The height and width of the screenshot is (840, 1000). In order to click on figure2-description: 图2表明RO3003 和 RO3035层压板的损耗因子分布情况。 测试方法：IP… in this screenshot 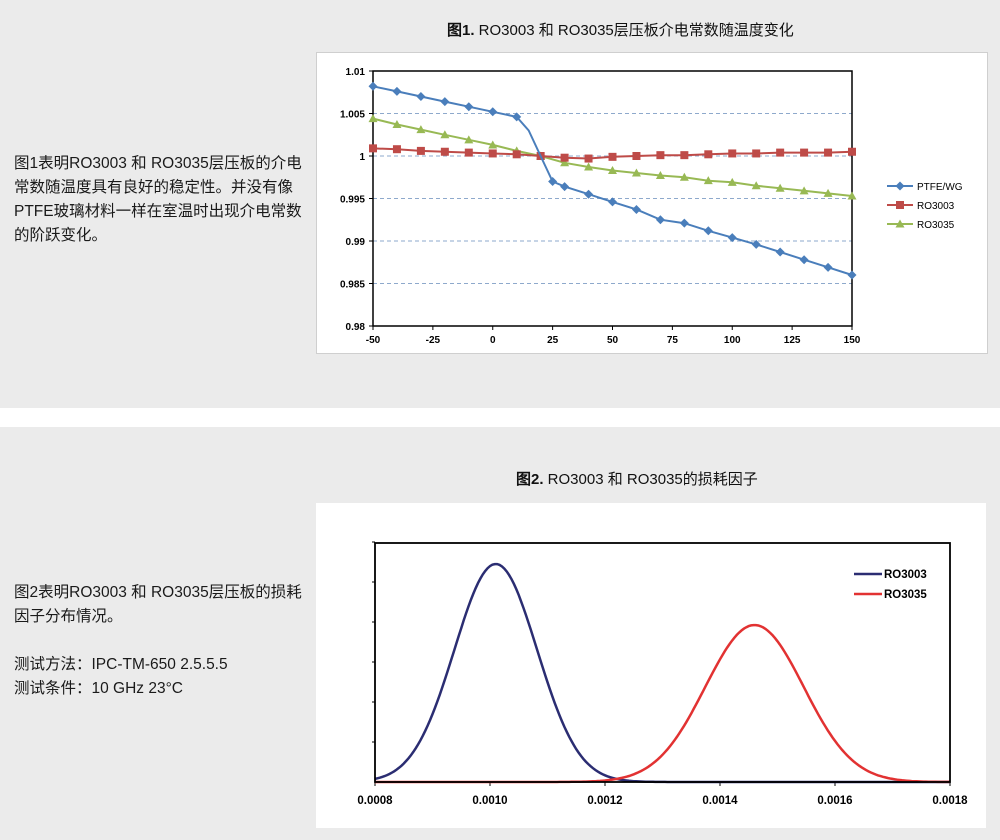, I will do `click(159, 641)`.